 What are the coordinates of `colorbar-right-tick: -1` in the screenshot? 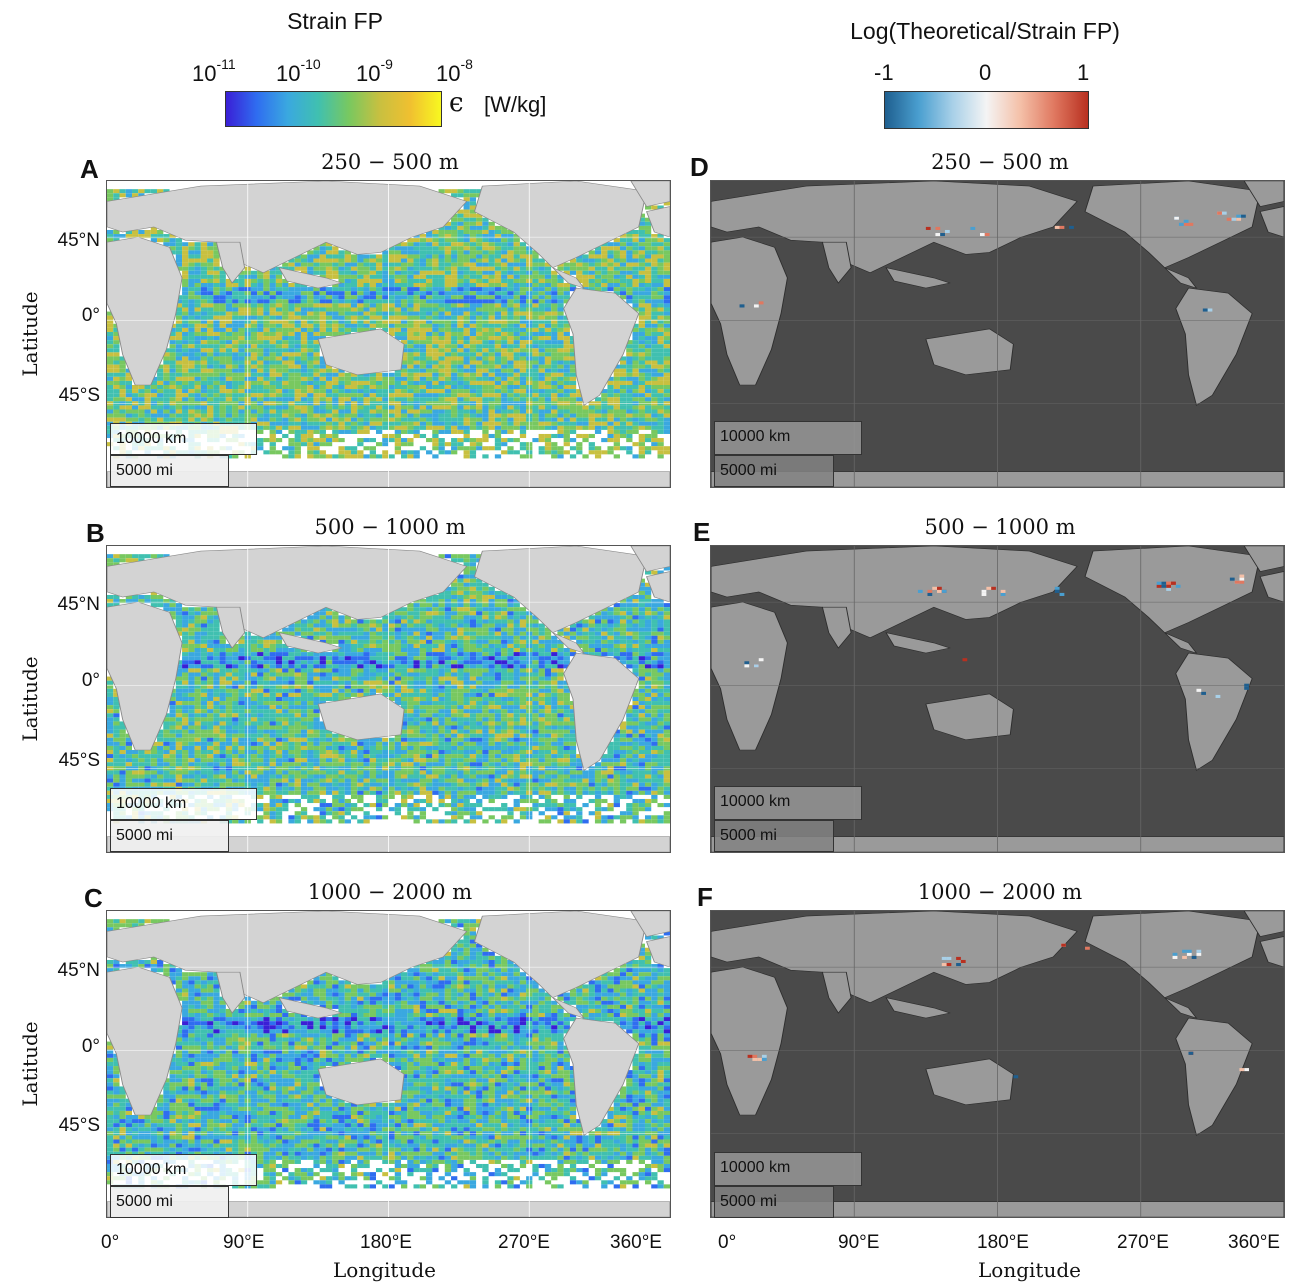 It's located at (884, 72).